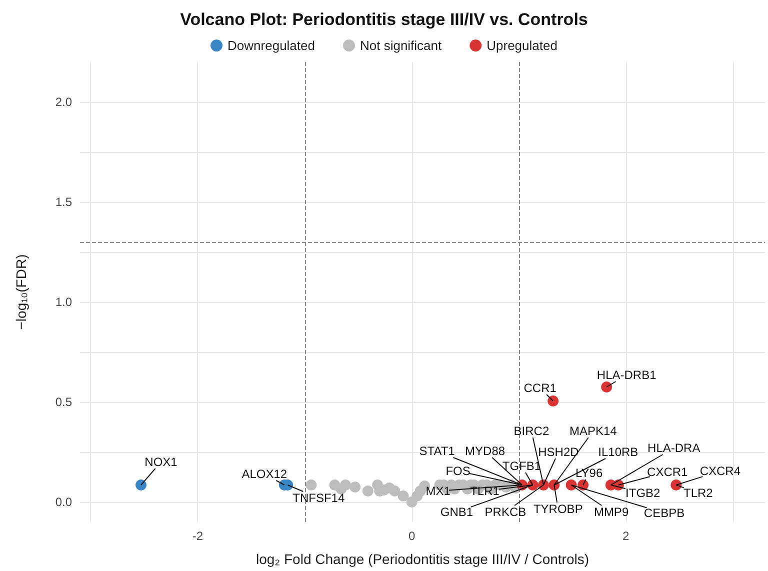  What do you see at coordinates (423, 559) in the screenshot?
I see `x-axis-title: log₂ Fold Change (Periodontitis stage III/IV / Controls)` at bounding box center [423, 559].